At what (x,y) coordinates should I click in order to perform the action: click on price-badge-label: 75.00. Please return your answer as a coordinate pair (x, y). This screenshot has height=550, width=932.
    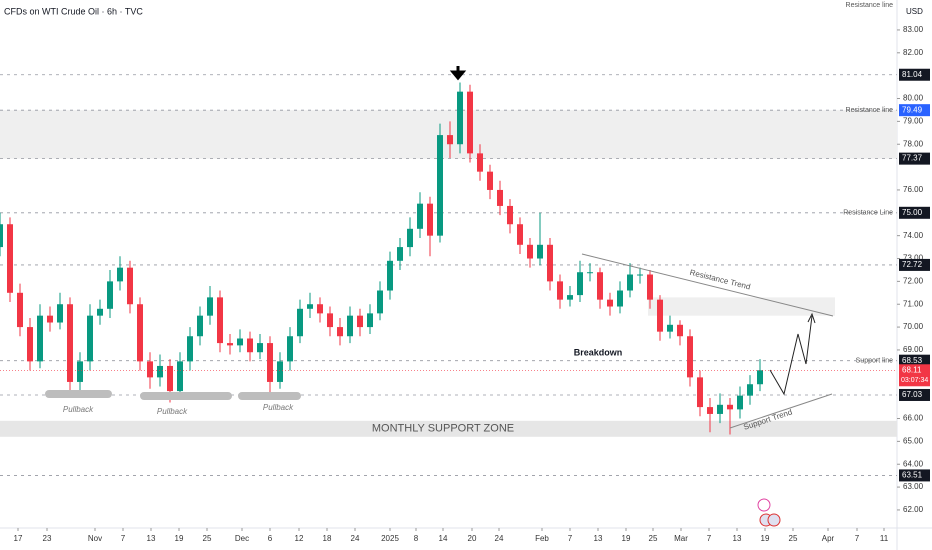
    Looking at the image, I should click on (912, 212).